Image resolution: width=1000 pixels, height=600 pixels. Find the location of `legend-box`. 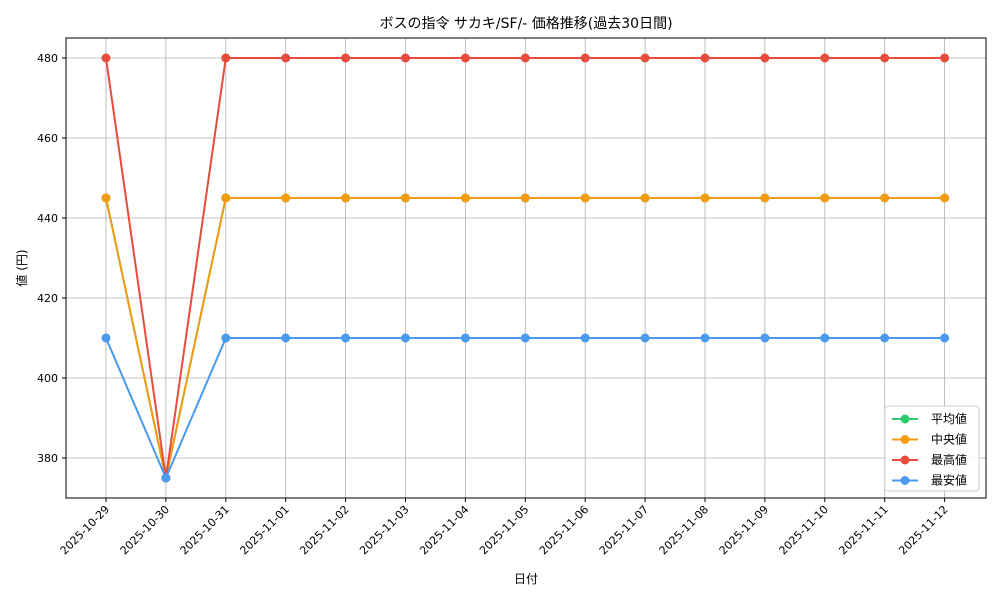

legend-box is located at coordinates (932, 448).